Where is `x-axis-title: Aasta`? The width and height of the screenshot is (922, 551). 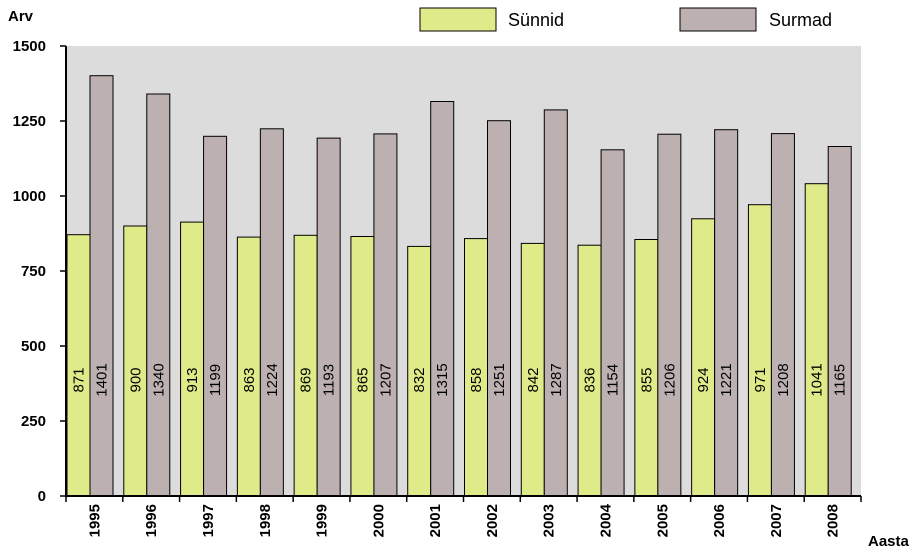 x-axis-title: Aasta is located at coordinates (889, 541).